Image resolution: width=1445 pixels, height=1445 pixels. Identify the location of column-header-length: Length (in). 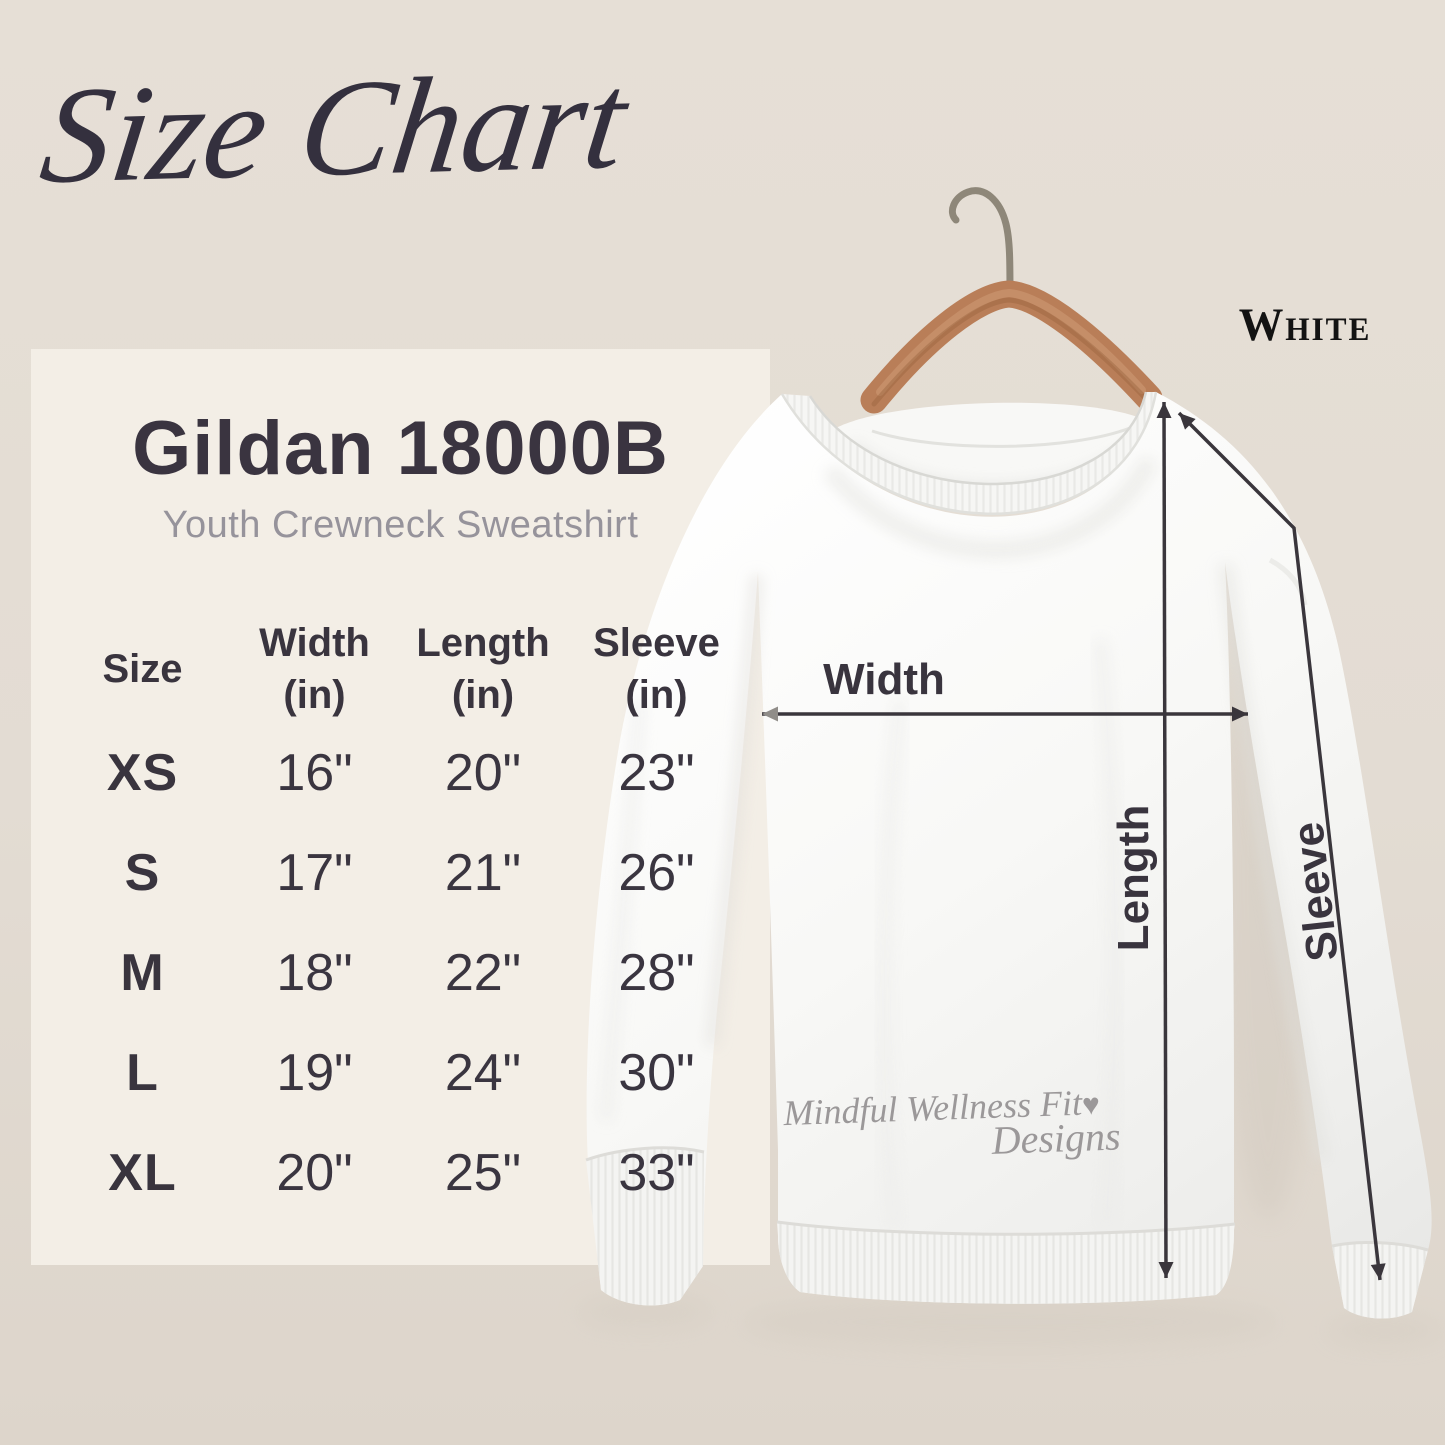
(483, 669).